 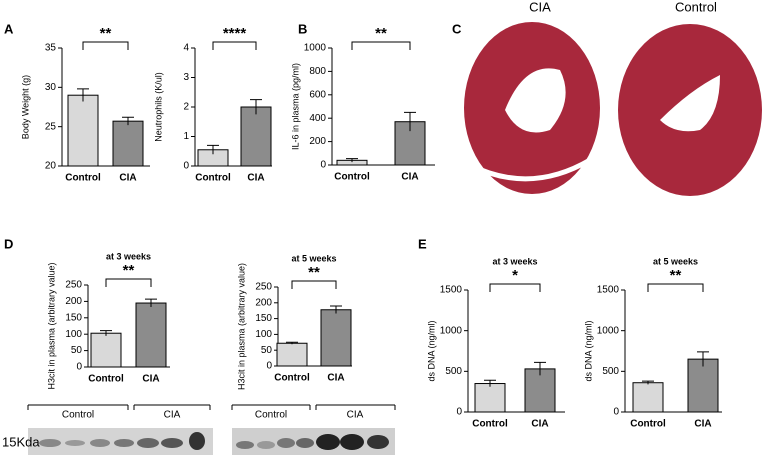 What do you see at coordinates (317, 71) in the screenshot?
I see `y-tick-label: 800` at bounding box center [317, 71].